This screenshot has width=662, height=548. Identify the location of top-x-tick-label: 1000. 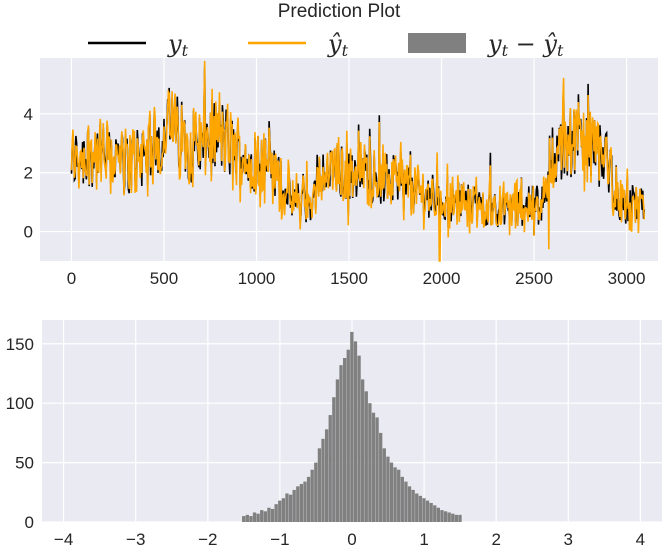
(257, 278).